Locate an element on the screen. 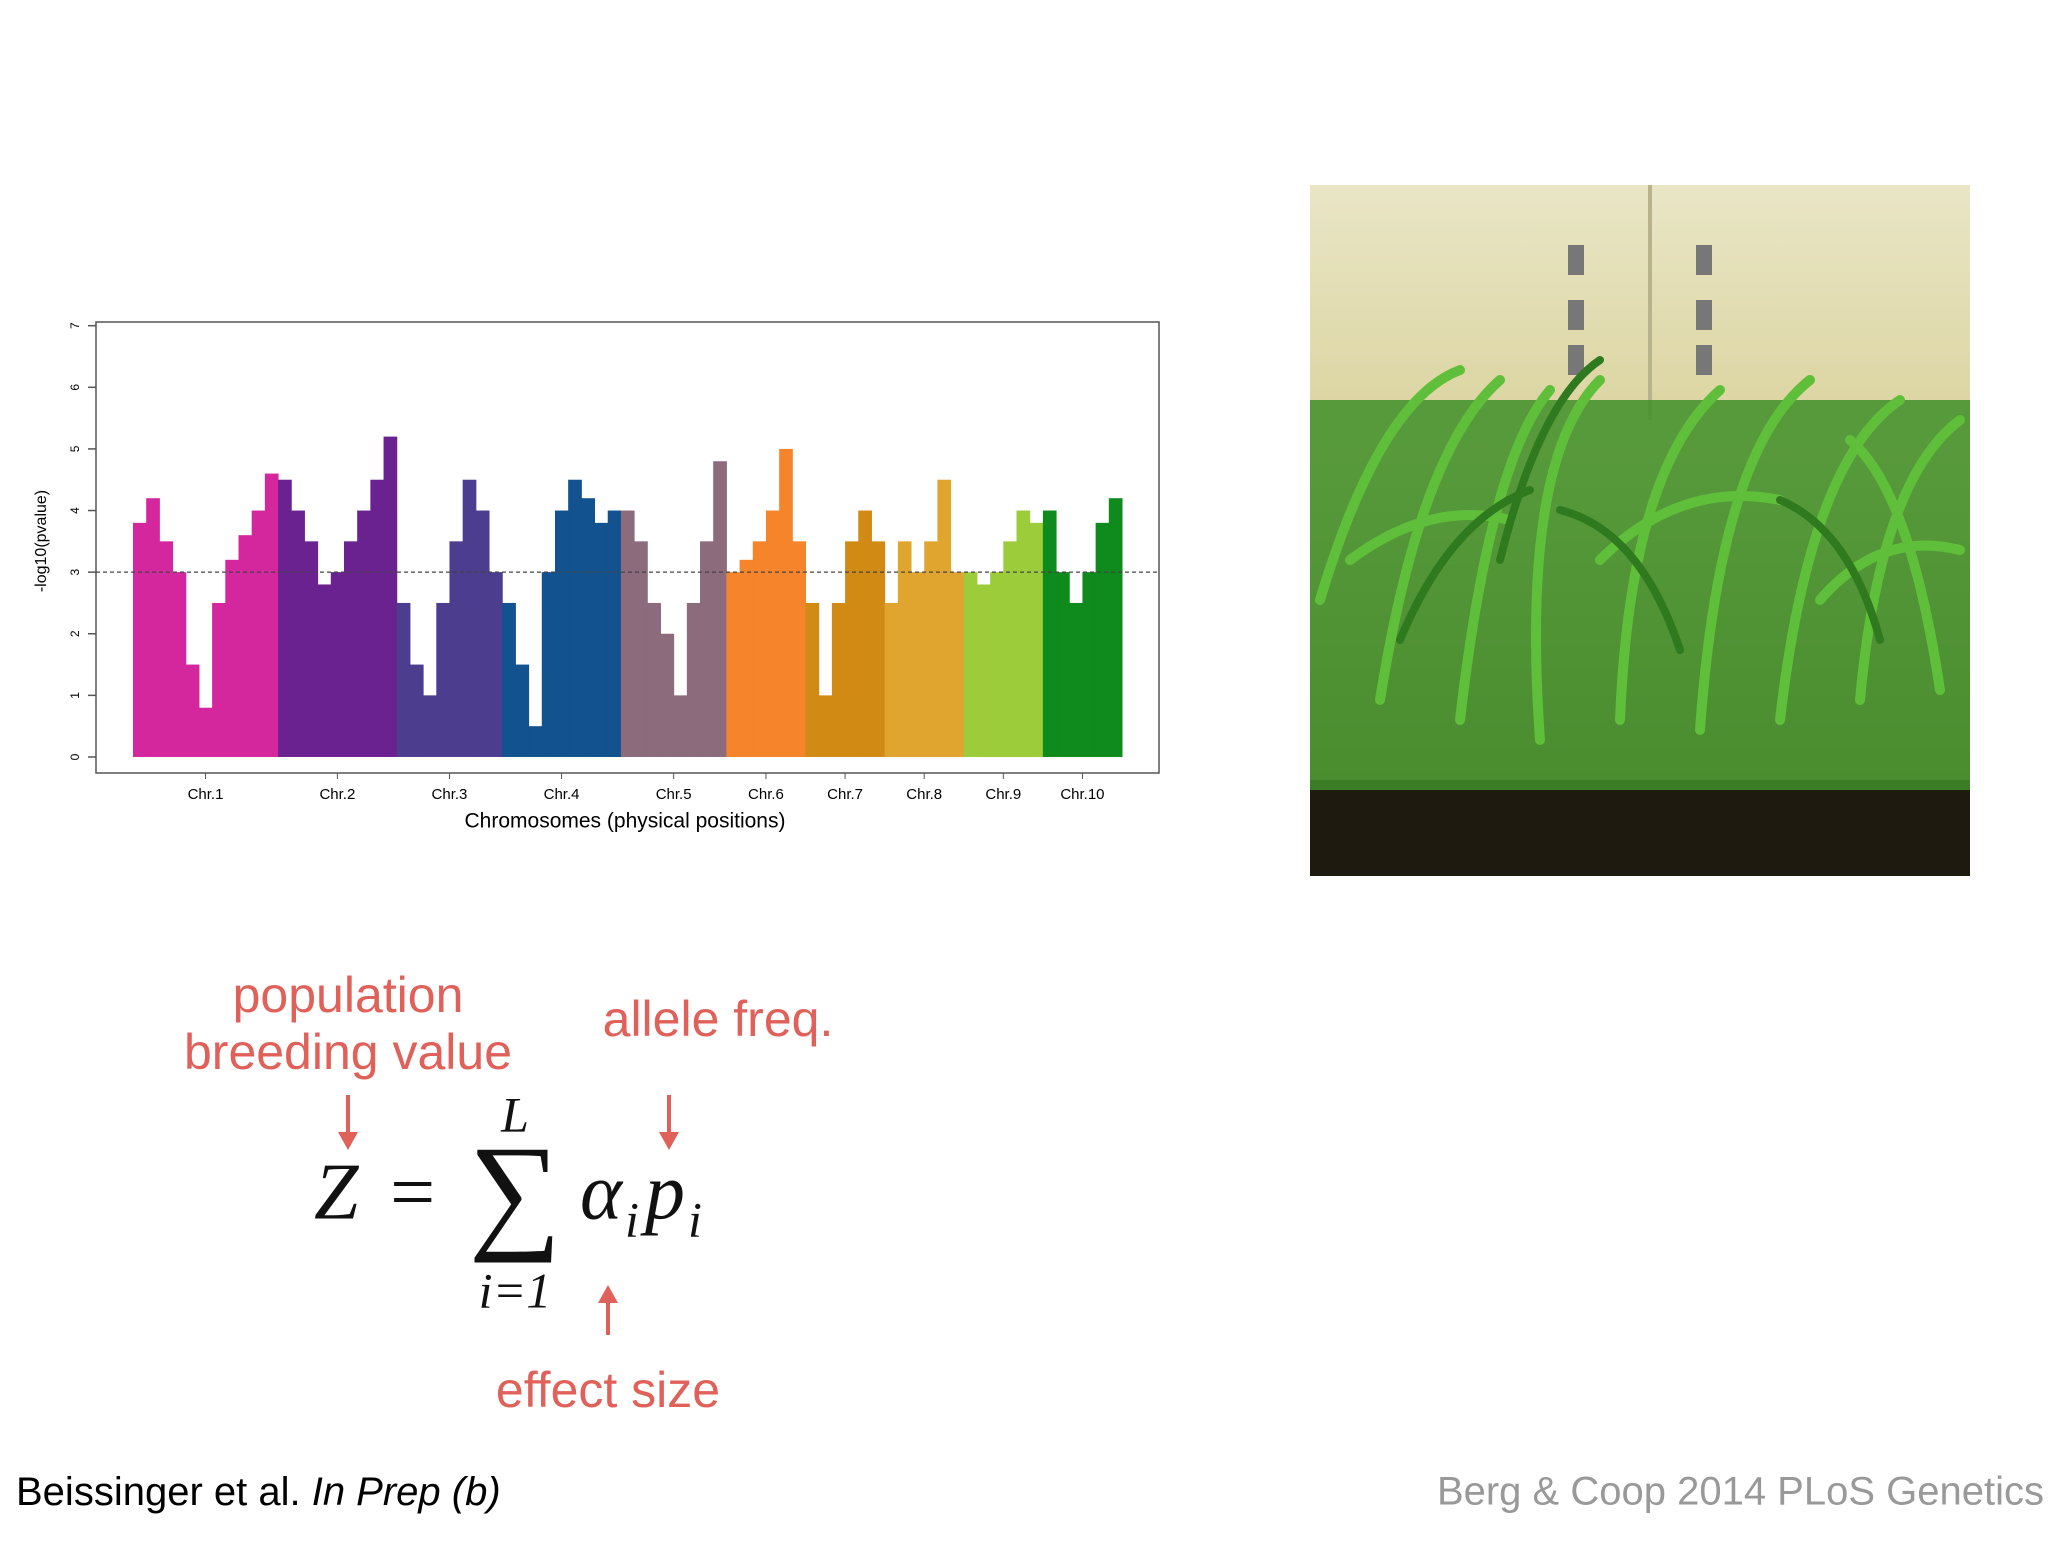 The image size is (2048, 1541). equation-alpha: α is located at coordinates (602, 1192).